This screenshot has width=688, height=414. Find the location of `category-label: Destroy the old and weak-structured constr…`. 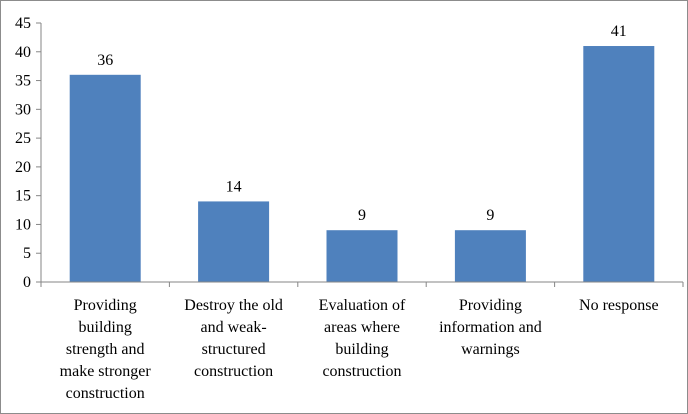

category-label: Destroy the old and weak-structured constr… is located at coordinates (233, 338).